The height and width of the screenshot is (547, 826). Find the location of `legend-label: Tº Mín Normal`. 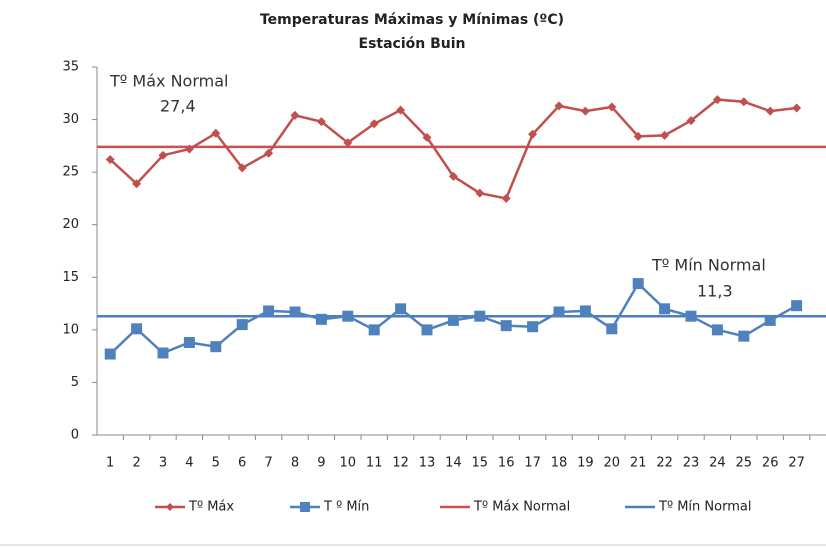

legend-label: Tº Mín Normal is located at coordinates (704, 507).